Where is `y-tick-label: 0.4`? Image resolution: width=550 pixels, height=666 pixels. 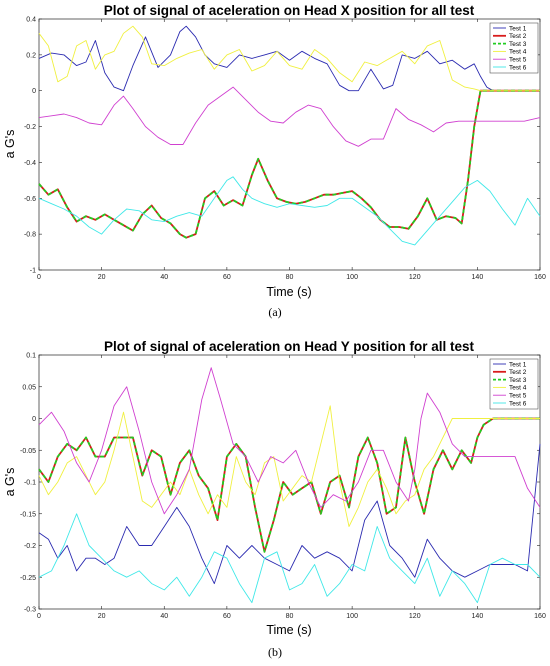 y-tick-label: 0.4 is located at coordinates (31, 20).